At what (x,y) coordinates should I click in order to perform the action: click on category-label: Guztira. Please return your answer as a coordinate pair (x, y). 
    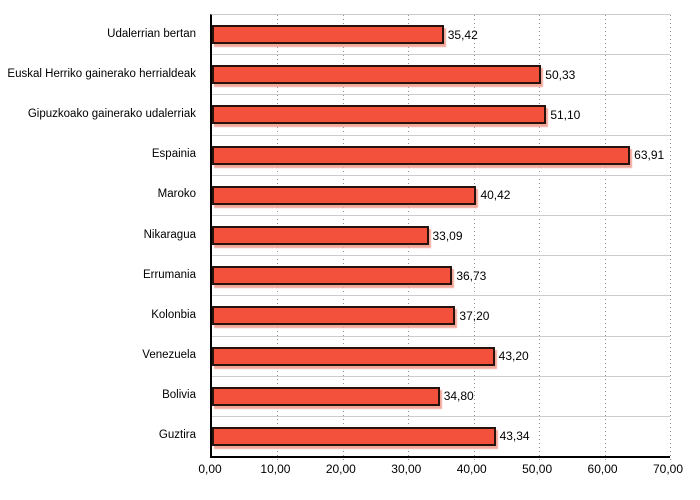
    Looking at the image, I should click on (177, 434).